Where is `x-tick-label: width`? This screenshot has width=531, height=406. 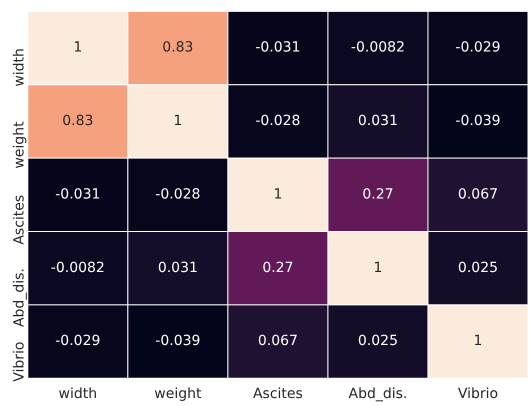 x-tick-label: width is located at coordinates (78, 394).